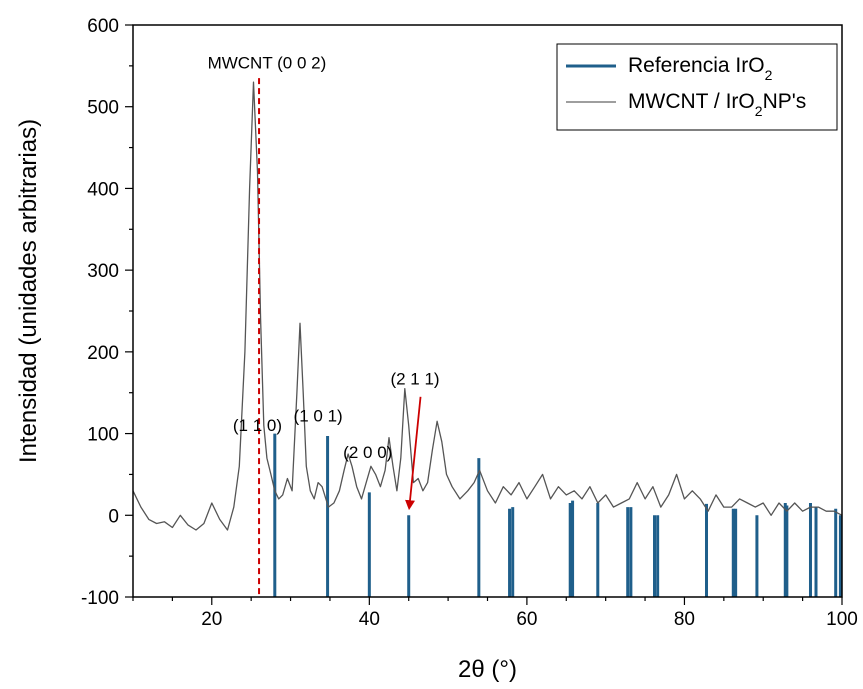 The image size is (863, 689). Describe the element at coordinates (103, 189) in the screenshot. I see `y-tick-label: 400` at that location.